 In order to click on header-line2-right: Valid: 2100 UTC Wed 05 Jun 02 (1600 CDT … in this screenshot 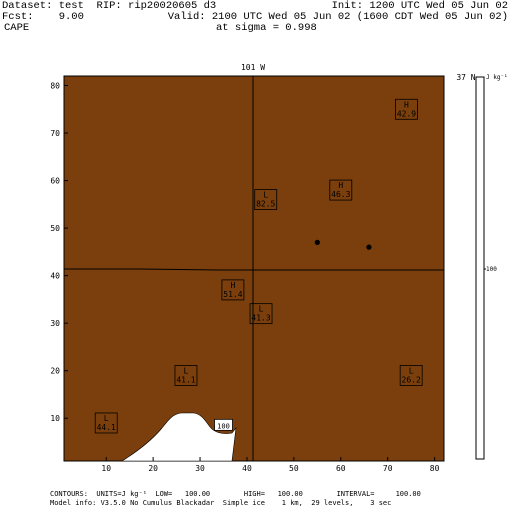, I will do `click(337, 17)`.